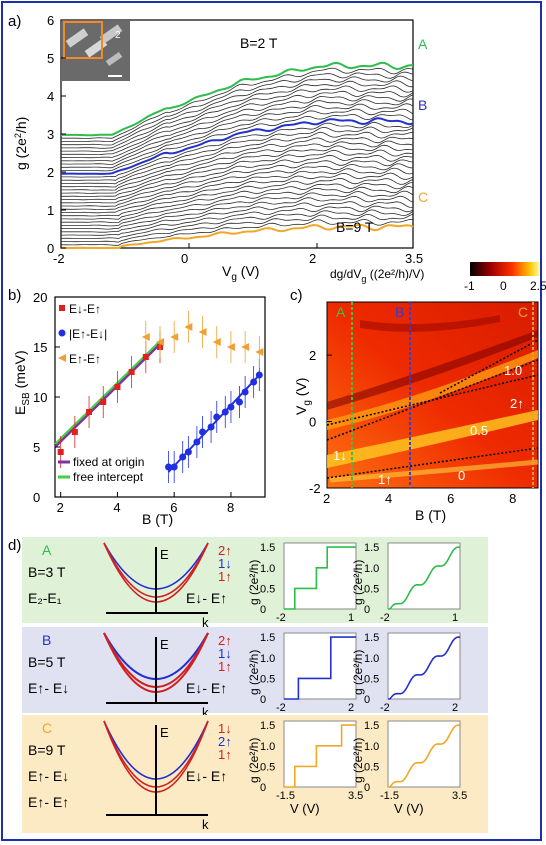  I want to click on panel-c-x-ticks: 2 4 6 8, so click(419, 498).